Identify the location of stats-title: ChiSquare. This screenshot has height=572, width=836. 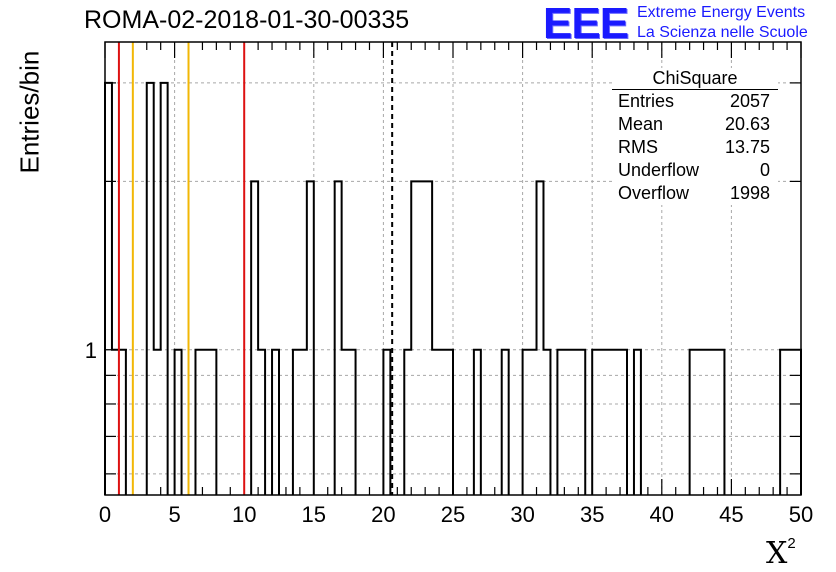
(695, 79).